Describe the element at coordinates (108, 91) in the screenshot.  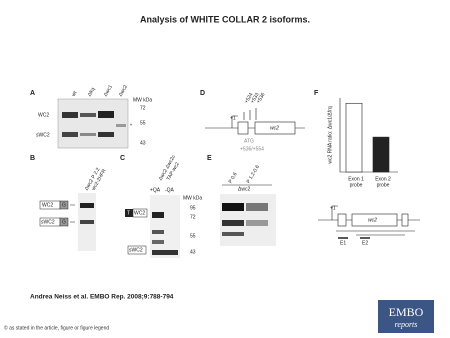
I see `lane-label: Δwc1` at that location.